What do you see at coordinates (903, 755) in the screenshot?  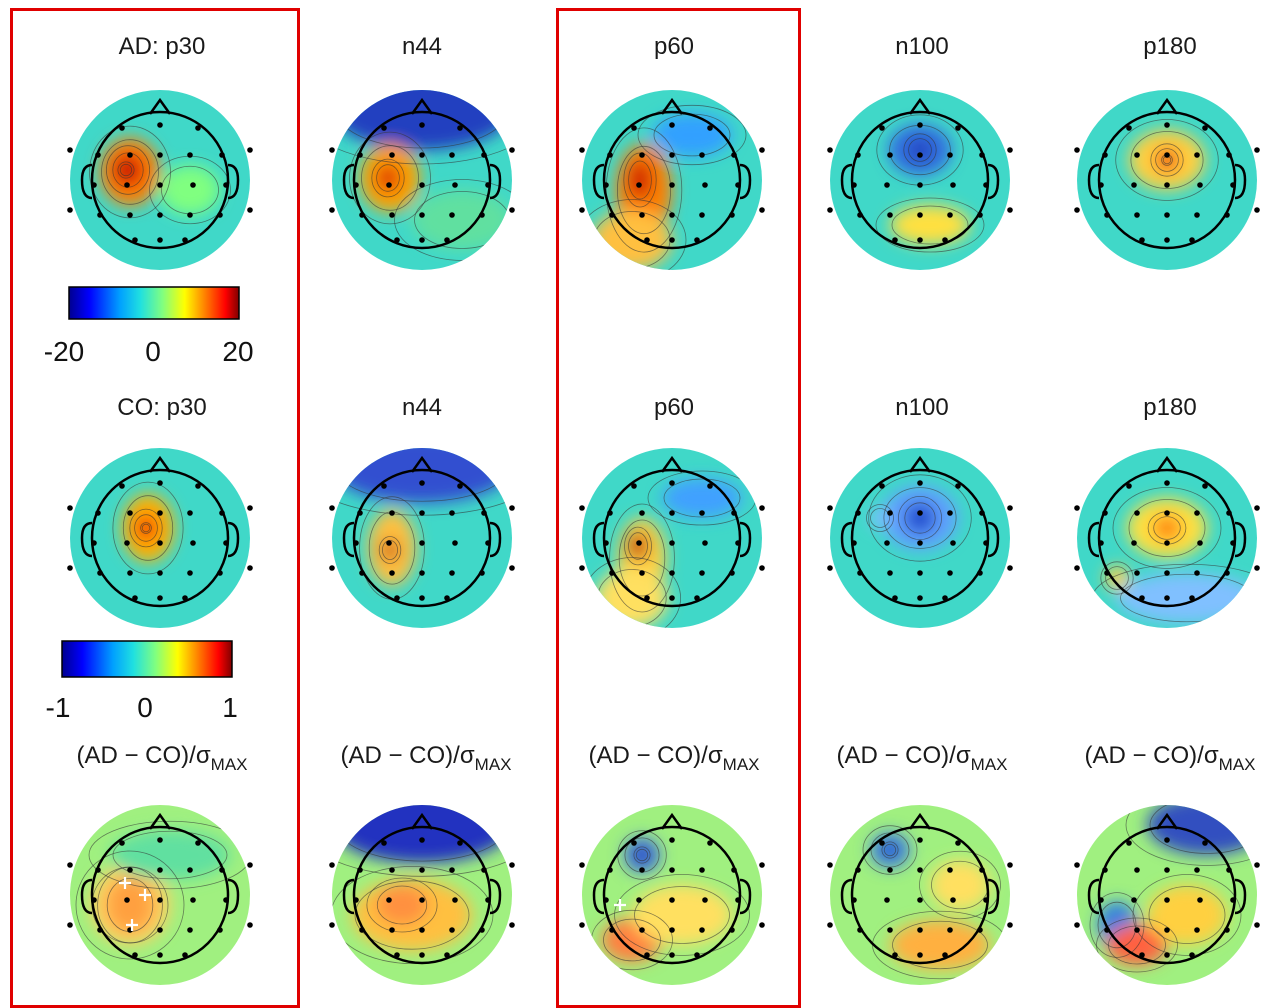 I see `map-title-diff-n100-text: (AD − CO)/σ` at bounding box center [903, 755].